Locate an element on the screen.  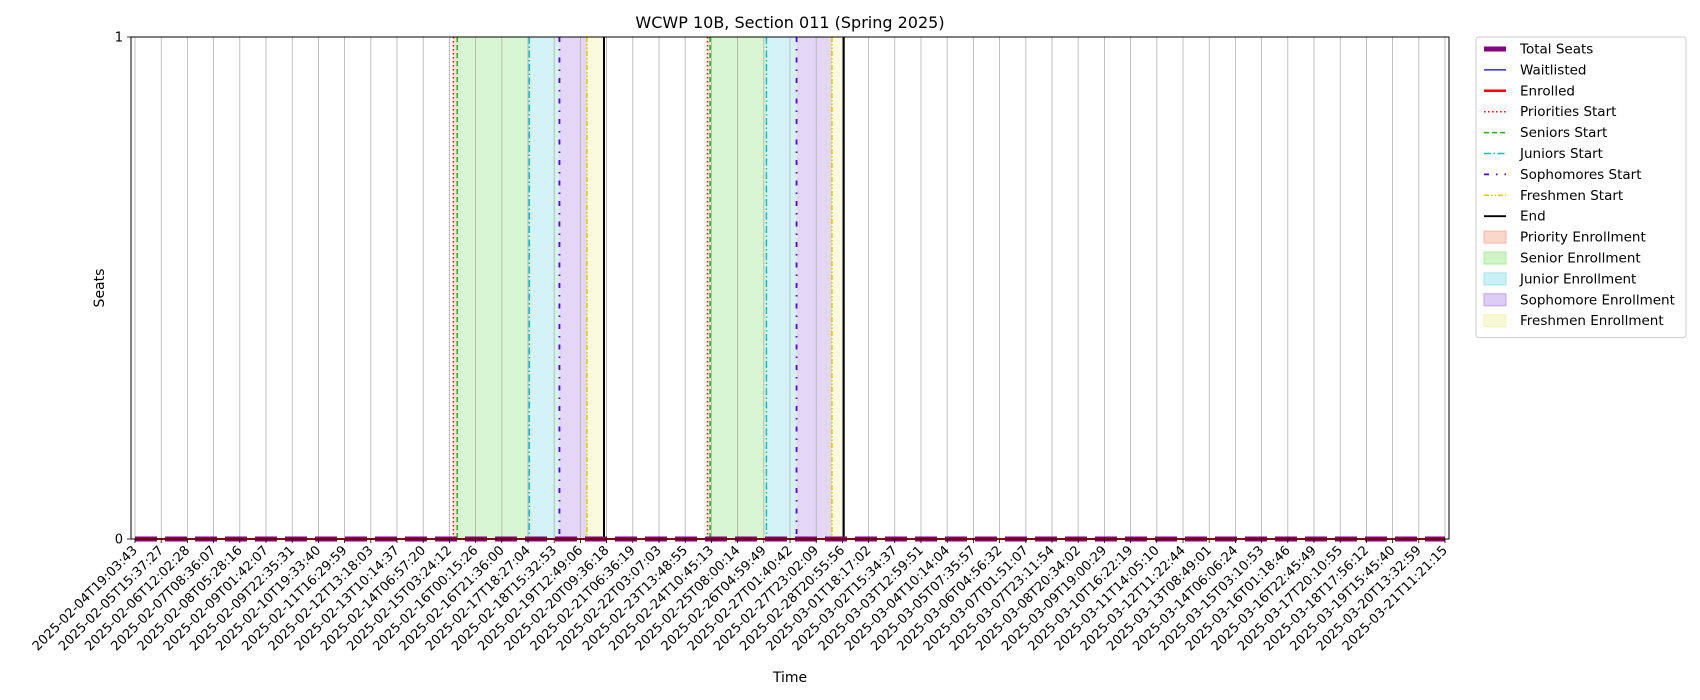
legend-swatch-priority-enrollment is located at coordinates (1495, 237).